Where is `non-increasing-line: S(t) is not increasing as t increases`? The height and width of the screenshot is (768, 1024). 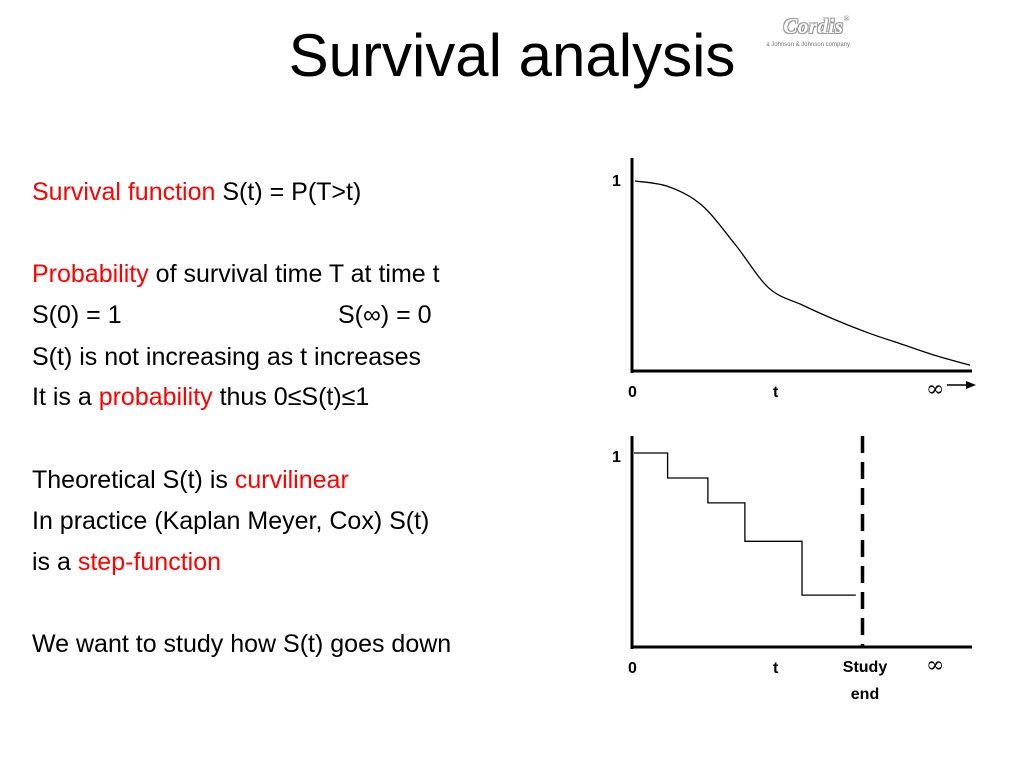
non-increasing-line: S(t) is not increasing as t increases is located at coordinates (227, 357).